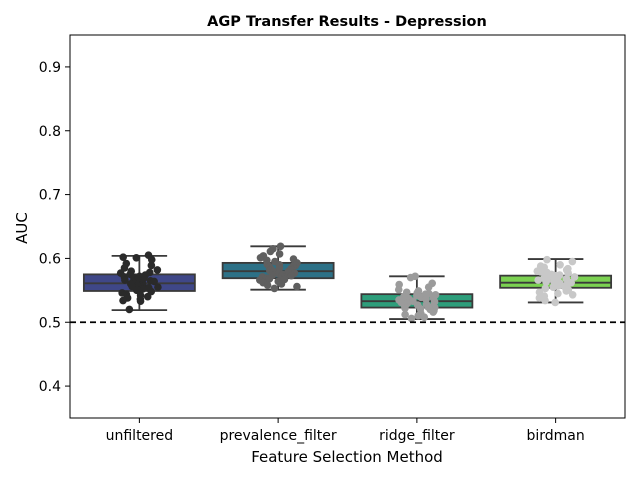  What do you see at coordinates (50, 68) in the screenshot?
I see `y-tick-label: 0.9` at bounding box center [50, 68].